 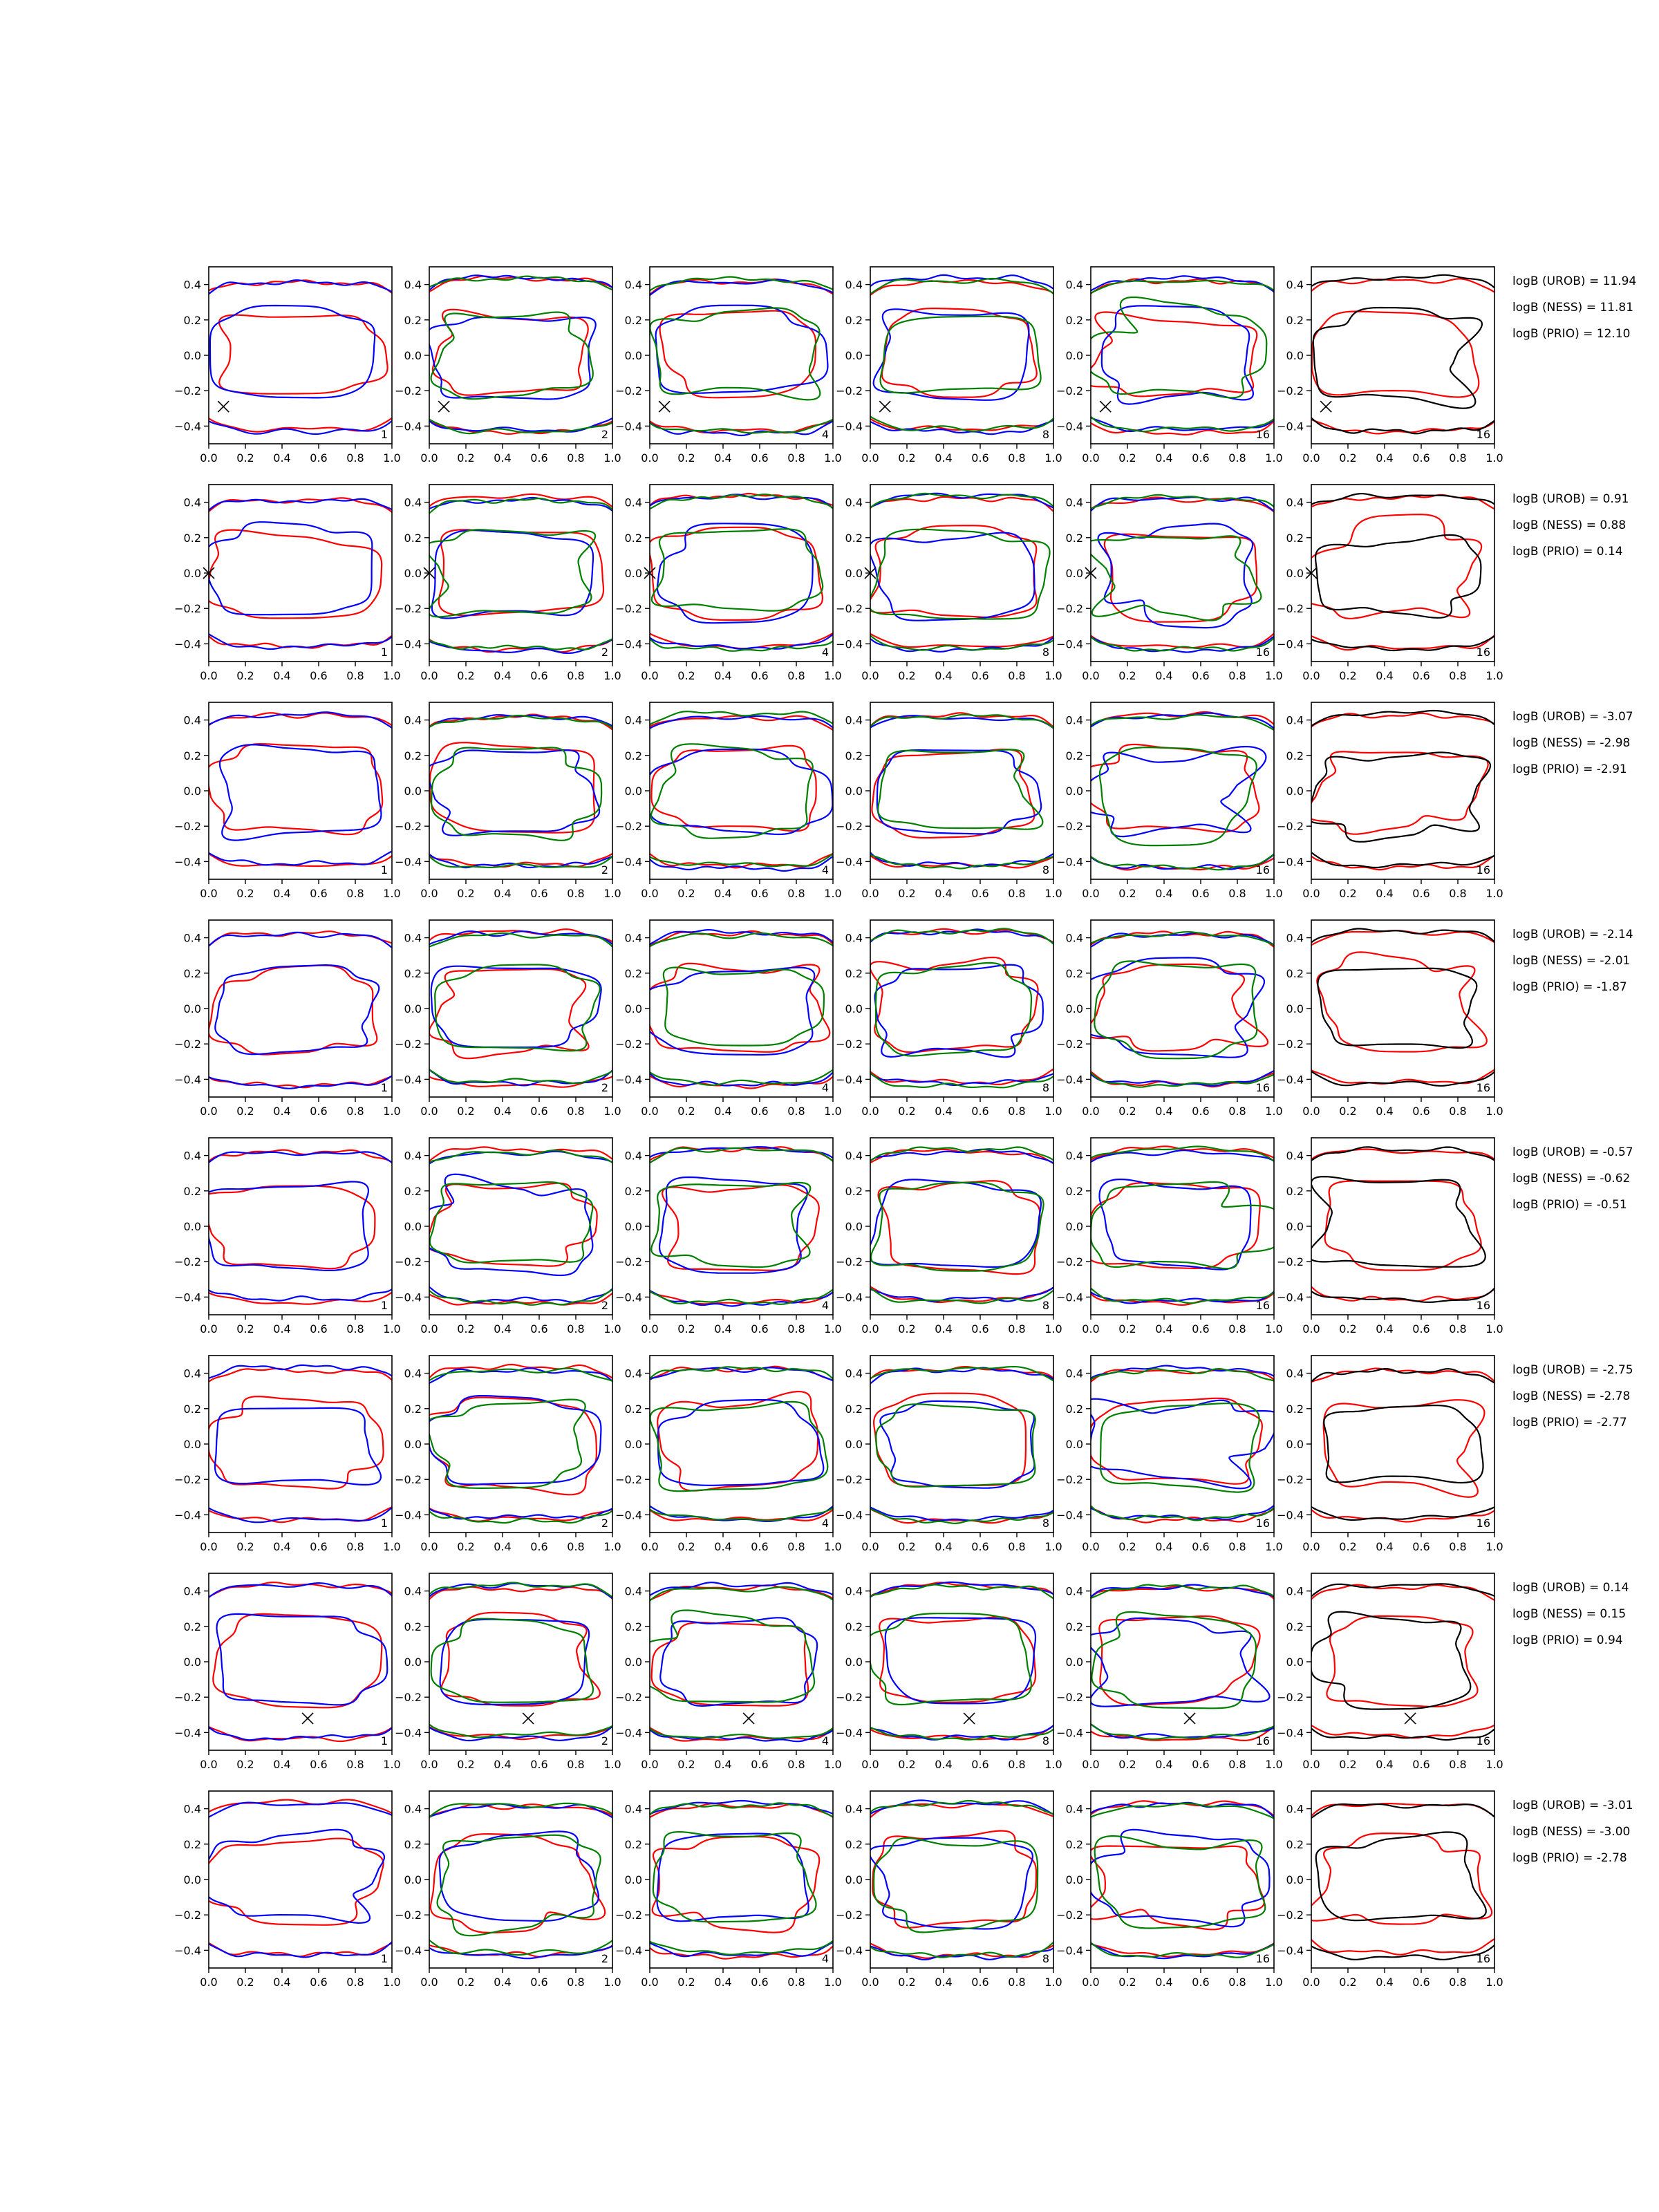 What do you see at coordinates (1570, 499) in the screenshot?
I see `logb-annotation: logB (UROB) = 0.91` at bounding box center [1570, 499].